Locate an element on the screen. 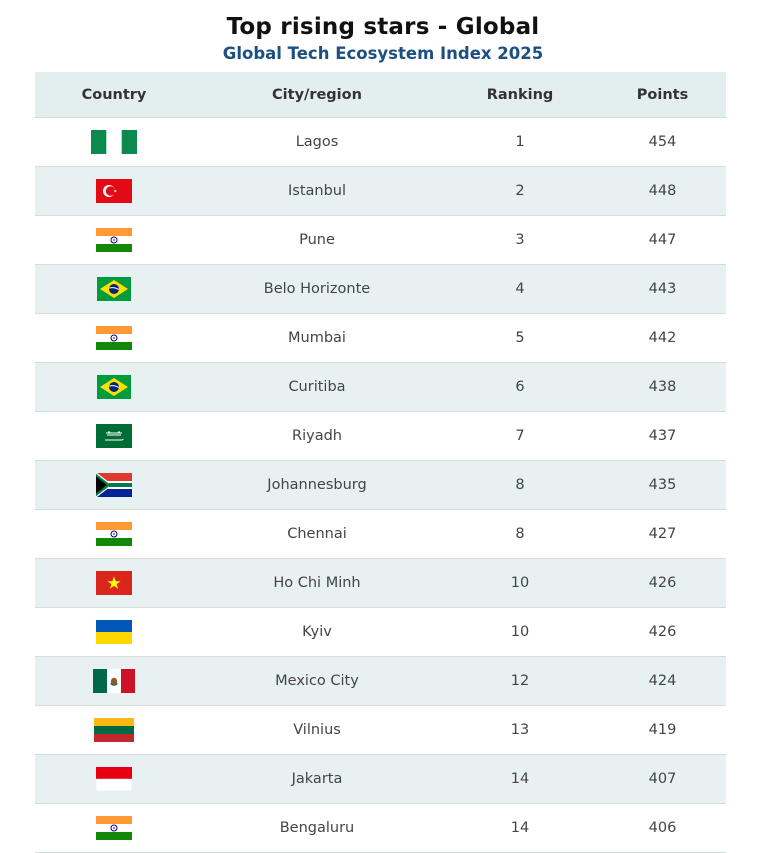 This screenshot has height=853, width=766. city-cell: Vilnius is located at coordinates (317, 730).